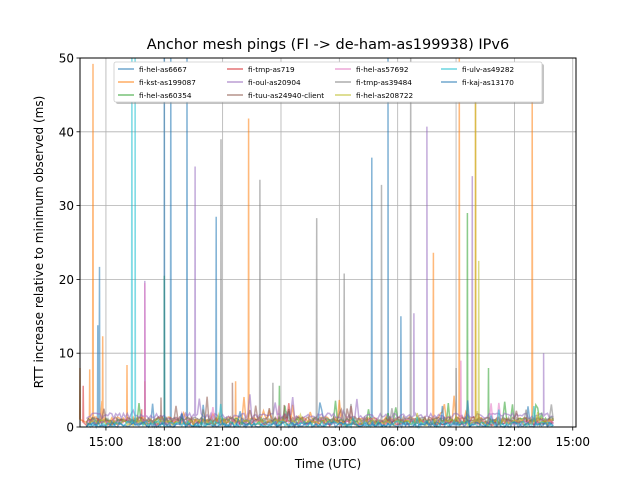 This screenshot has height=484, width=640. What do you see at coordinates (514, 442) in the screenshot?
I see `x-tick-label: 12:00` at bounding box center [514, 442].